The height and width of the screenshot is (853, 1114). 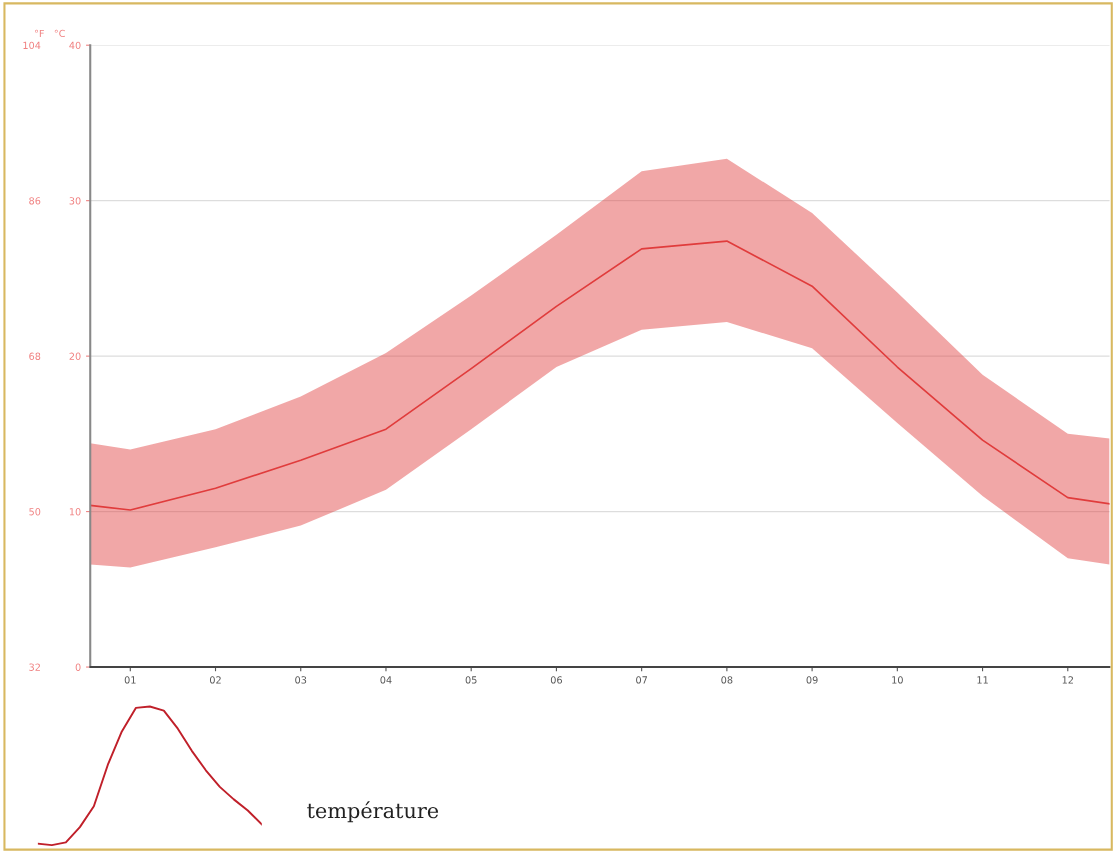 I want to click on x-tick-label: 08, so click(x=727, y=680).